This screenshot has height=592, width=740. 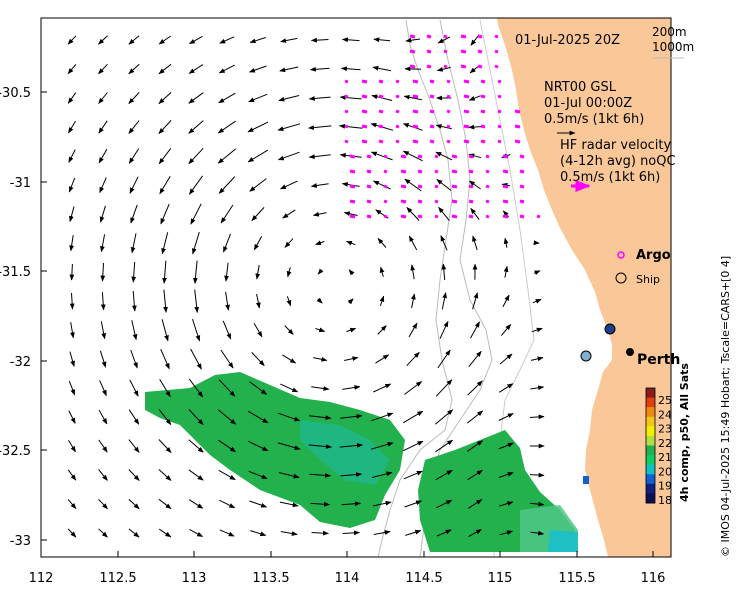 What do you see at coordinates (658, 360) in the screenshot?
I see `perth-label: Perth` at bounding box center [658, 360].